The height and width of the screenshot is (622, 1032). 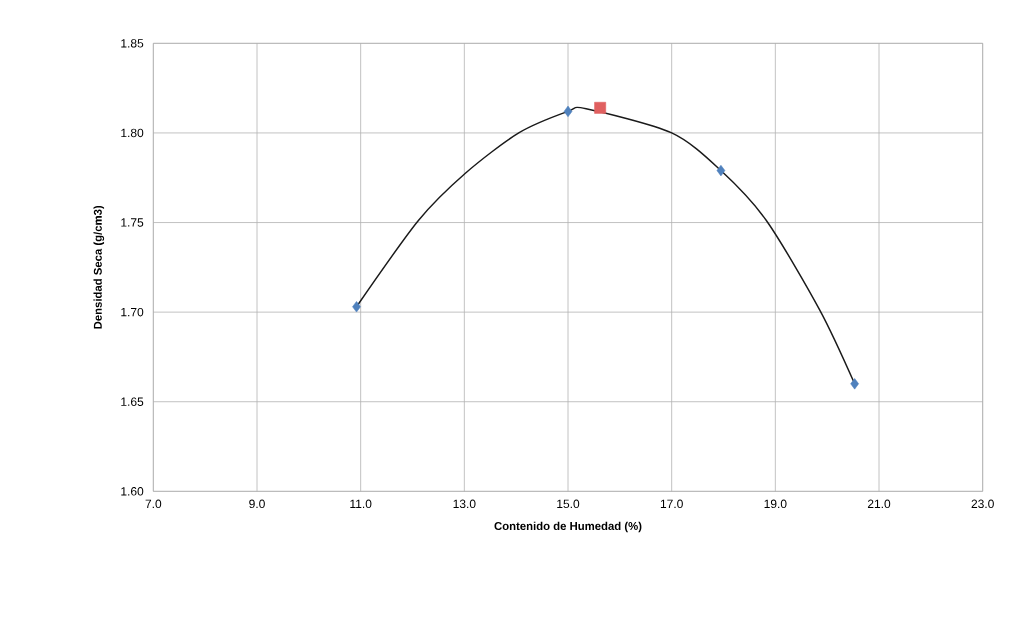 What do you see at coordinates (775, 504) in the screenshot?
I see `x-tick-label: 19.0` at bounding box center [775, 504].